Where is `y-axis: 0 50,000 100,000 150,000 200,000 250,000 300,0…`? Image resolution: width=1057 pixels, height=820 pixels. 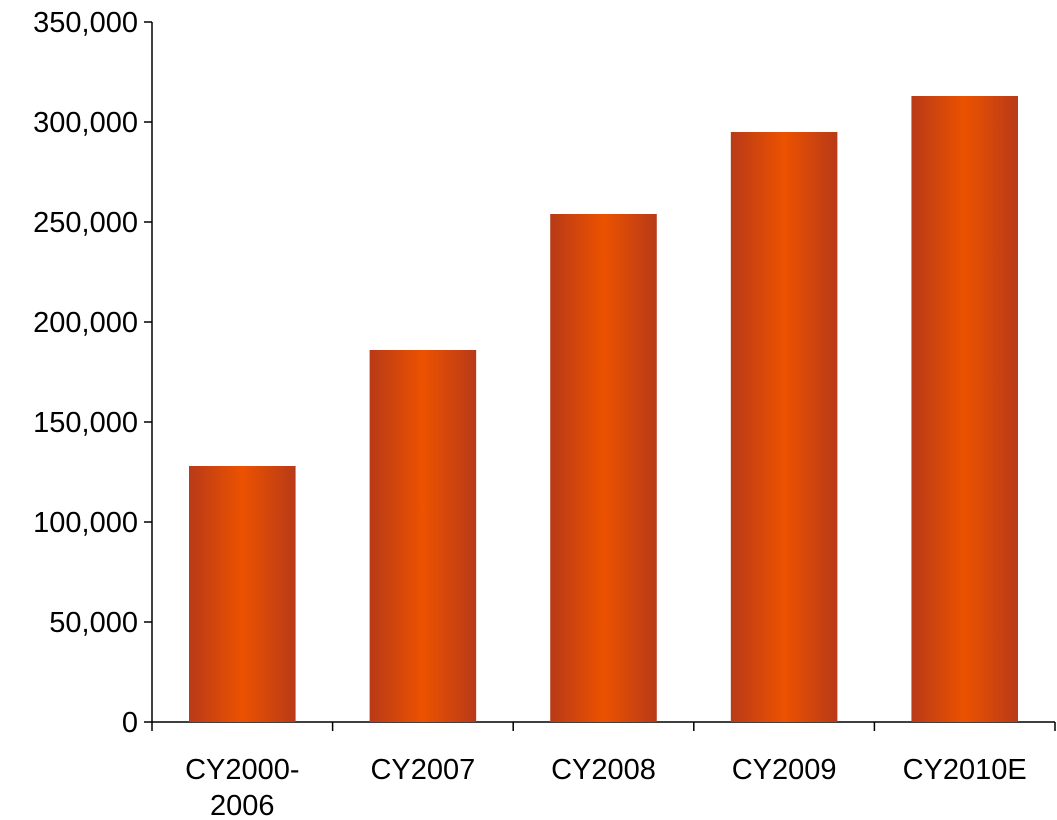 y-axis: 0 50,000 100,000 150,000 200,000 250,000 300,0… is located at coordinates (93, 373).